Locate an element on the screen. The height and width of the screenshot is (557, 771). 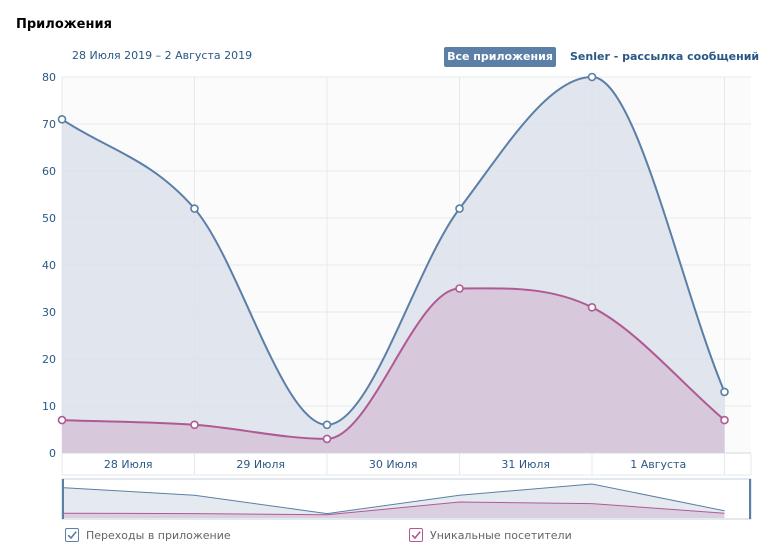
x-tick-label: 28 Июля is located at coordinates (128, 464).